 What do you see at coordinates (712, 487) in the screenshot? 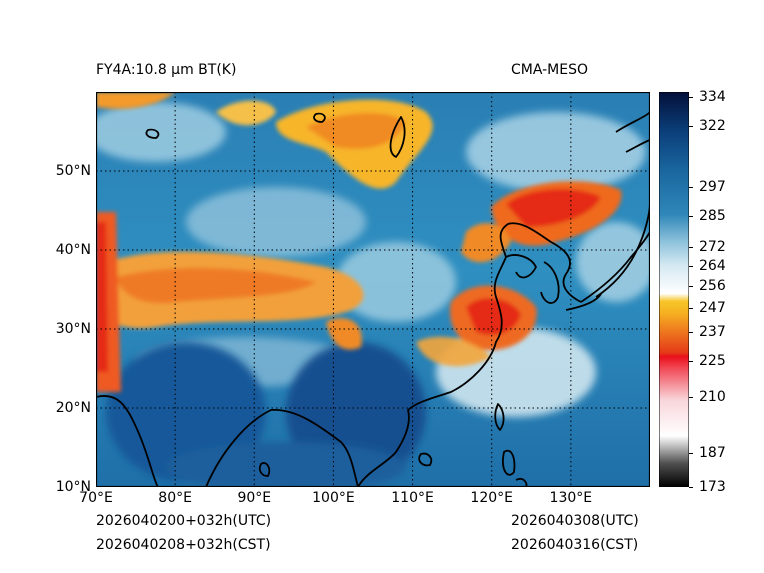
I see `colorbar-tick-label: 173` at bounding box center [712, 487].